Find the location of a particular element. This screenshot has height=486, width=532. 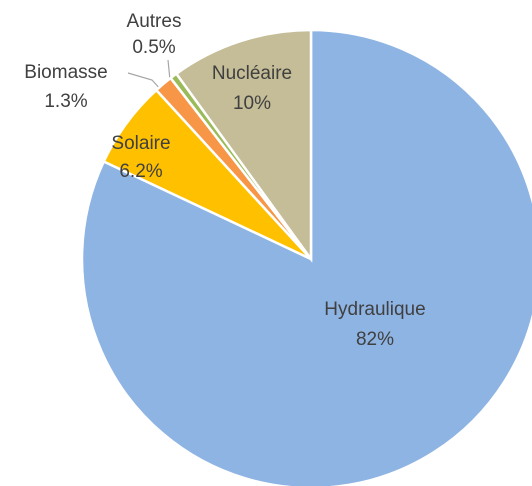

leader-line is located at coordinates (169, 70).